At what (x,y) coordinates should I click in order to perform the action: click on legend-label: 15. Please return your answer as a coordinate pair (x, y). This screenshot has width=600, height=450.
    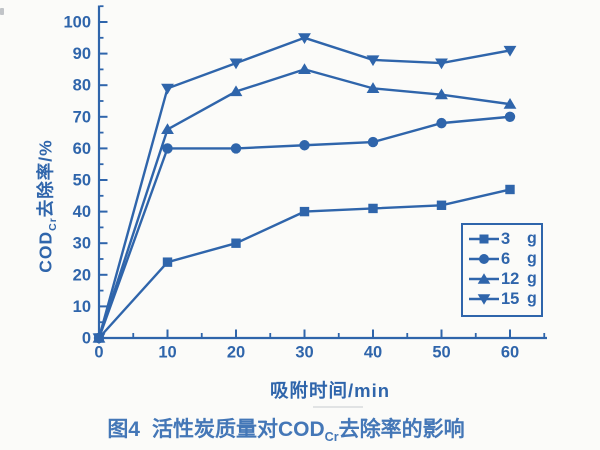
    Looking at the image, I should click on (510, 298).